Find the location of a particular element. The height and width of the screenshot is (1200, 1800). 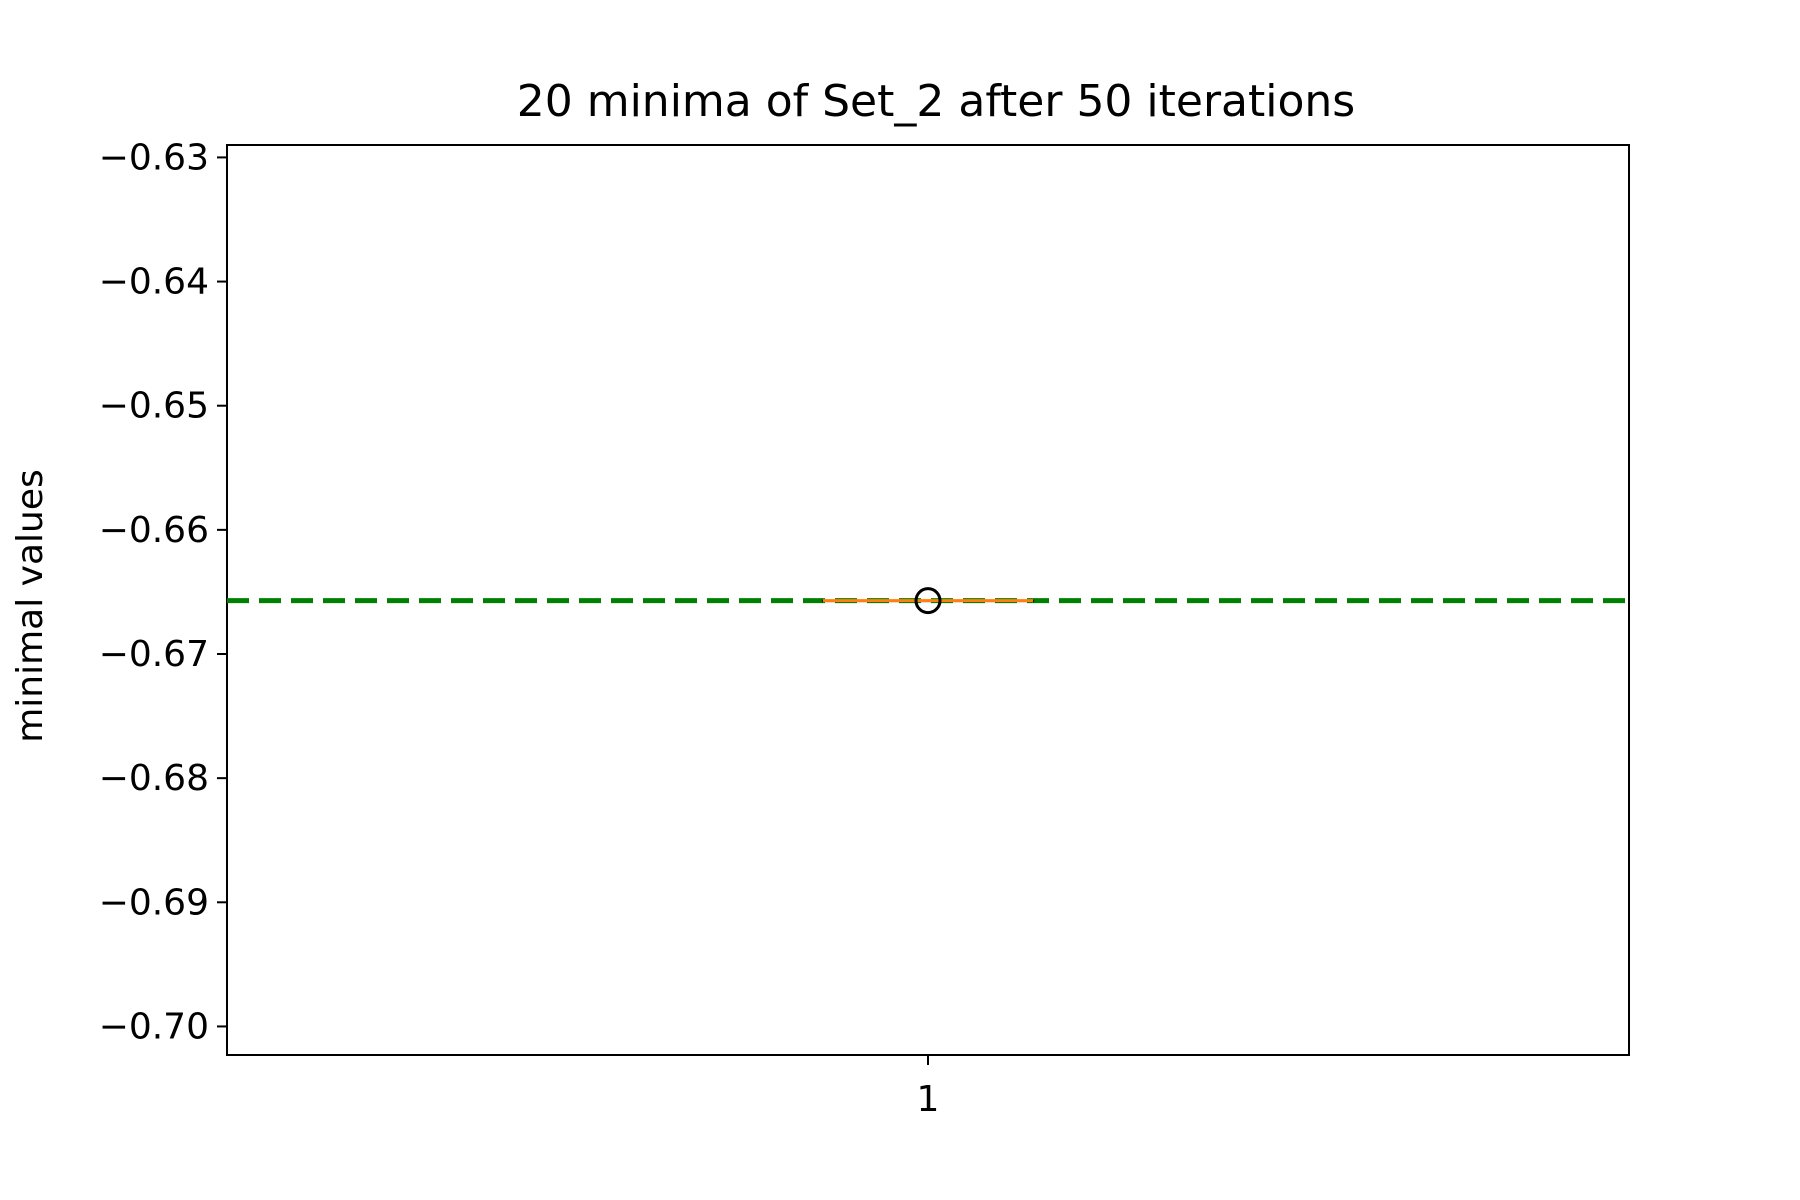

y-tick-label: −0.64 is located at coordinates (154, 282).